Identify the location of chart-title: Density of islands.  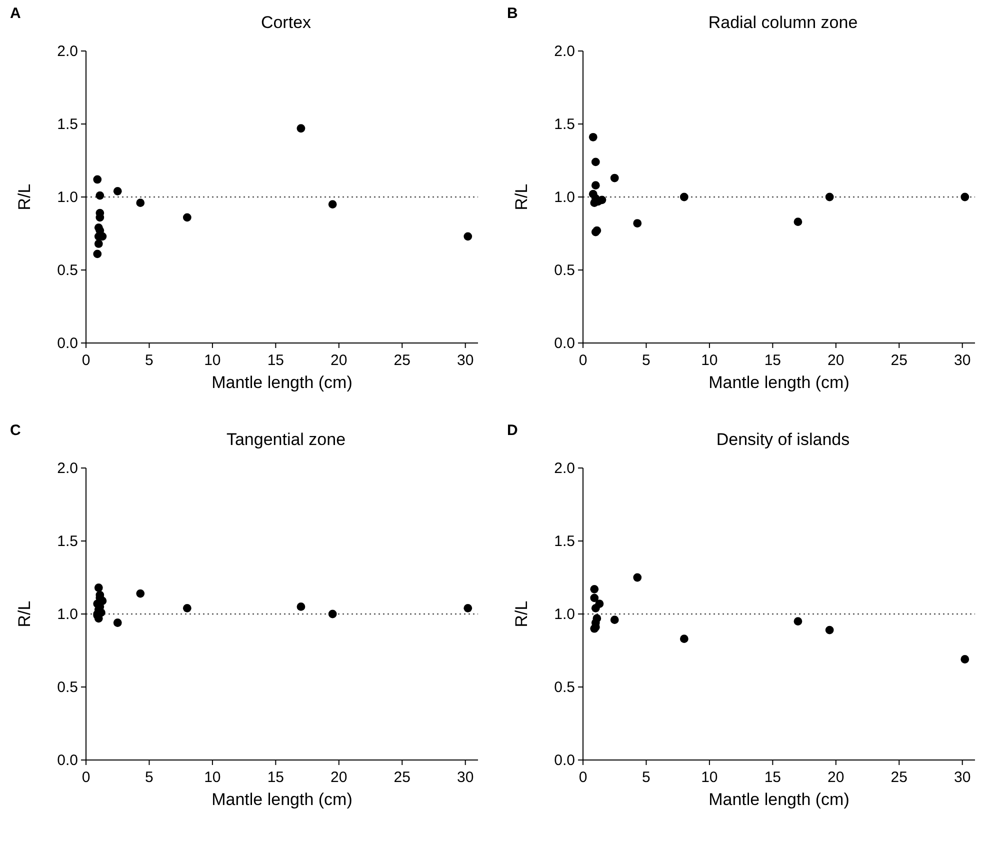
(783, 439).